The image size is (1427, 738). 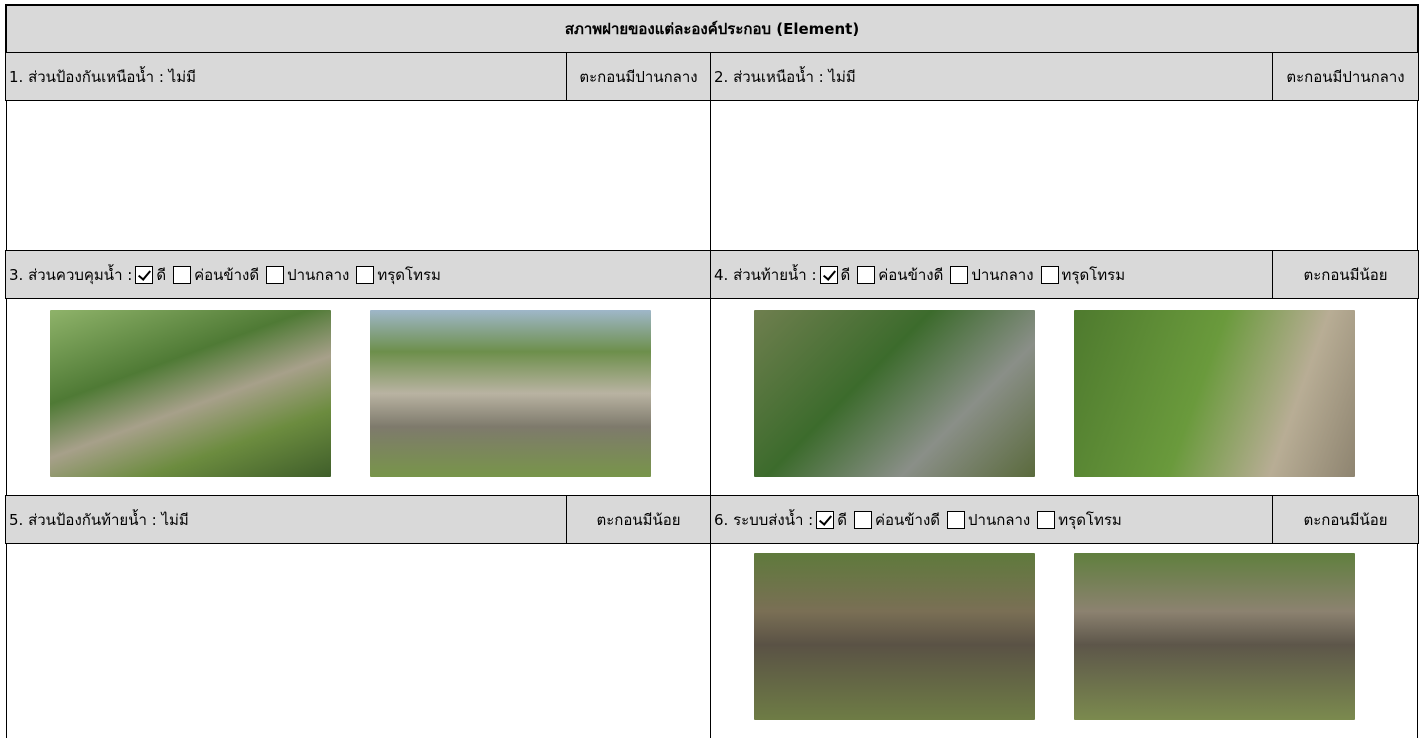 I want to click on section-label: 1. ส่วนป้องกันเหนือน้ำ : ไม่มี, so click(x=286, y=76).